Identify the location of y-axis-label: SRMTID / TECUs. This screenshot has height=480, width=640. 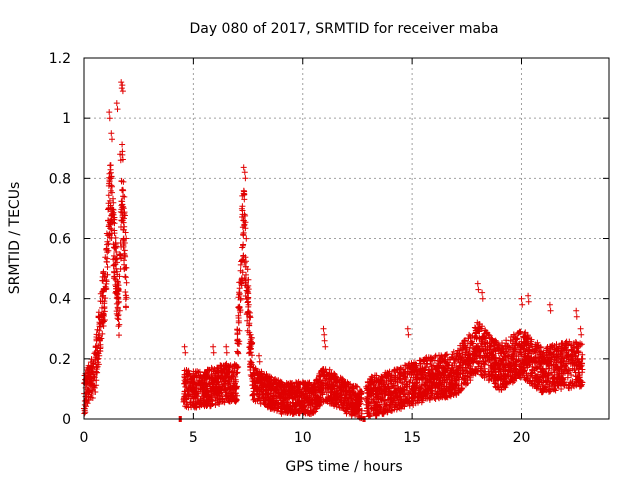
(15, 238).